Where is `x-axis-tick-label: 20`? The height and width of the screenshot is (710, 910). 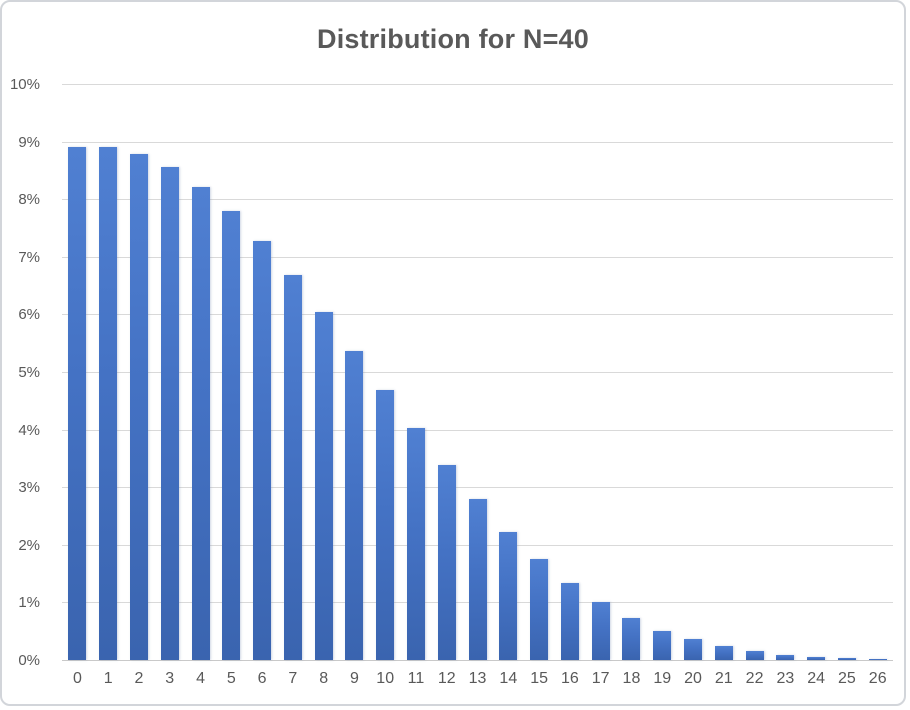
x-axis-tick-label: 20 is located at coordinates (693, 678).